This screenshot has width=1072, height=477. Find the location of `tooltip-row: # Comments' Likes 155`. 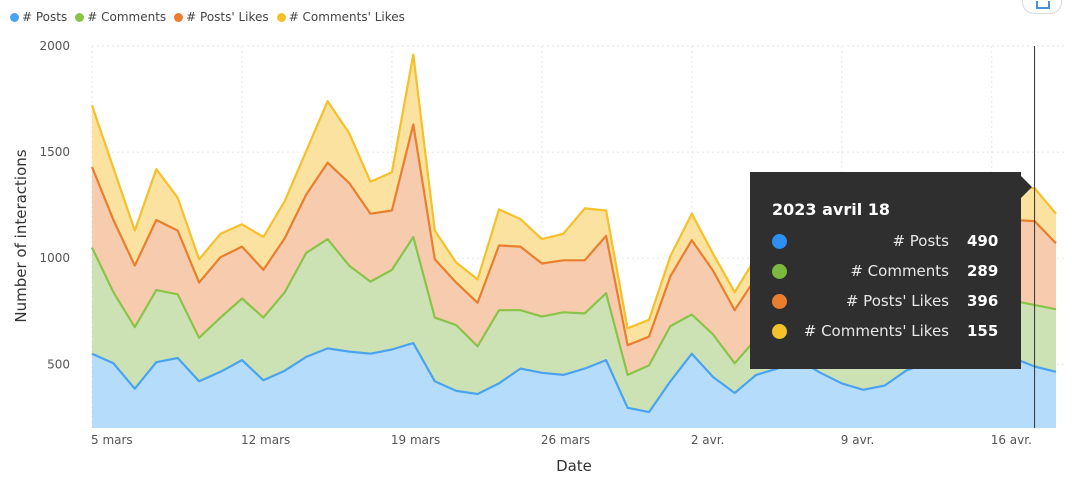

tooltip-row: # Comments' Likes 155 is located at coordinates (885, 331).